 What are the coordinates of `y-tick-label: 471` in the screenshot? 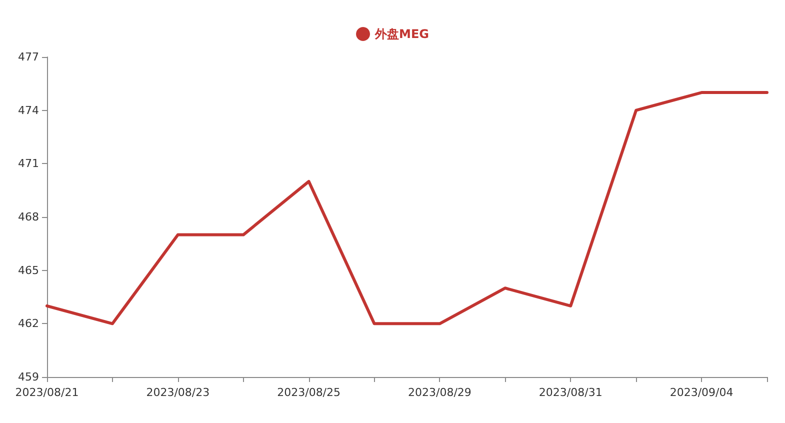 It's located at (28, 163).